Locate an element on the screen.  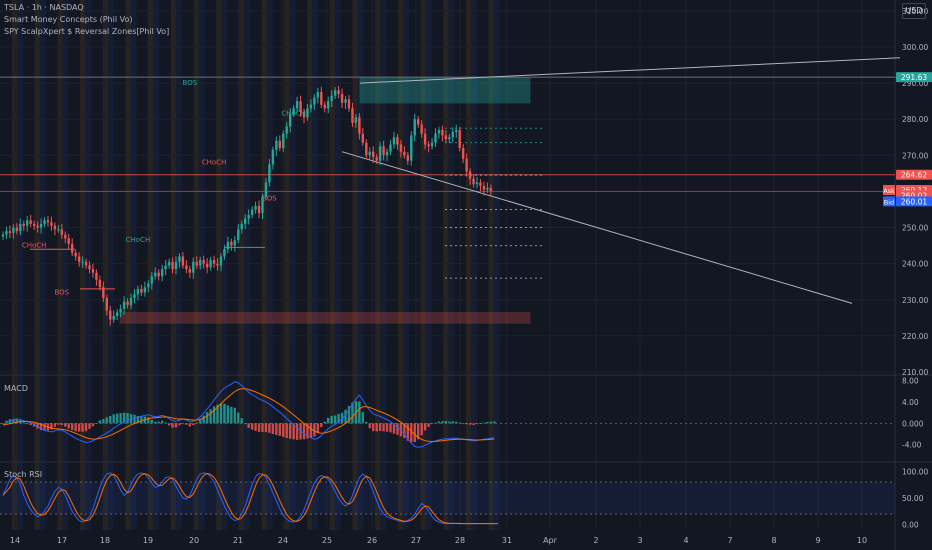
price-label-text: 291.63 is located at coordinates (914, 77).